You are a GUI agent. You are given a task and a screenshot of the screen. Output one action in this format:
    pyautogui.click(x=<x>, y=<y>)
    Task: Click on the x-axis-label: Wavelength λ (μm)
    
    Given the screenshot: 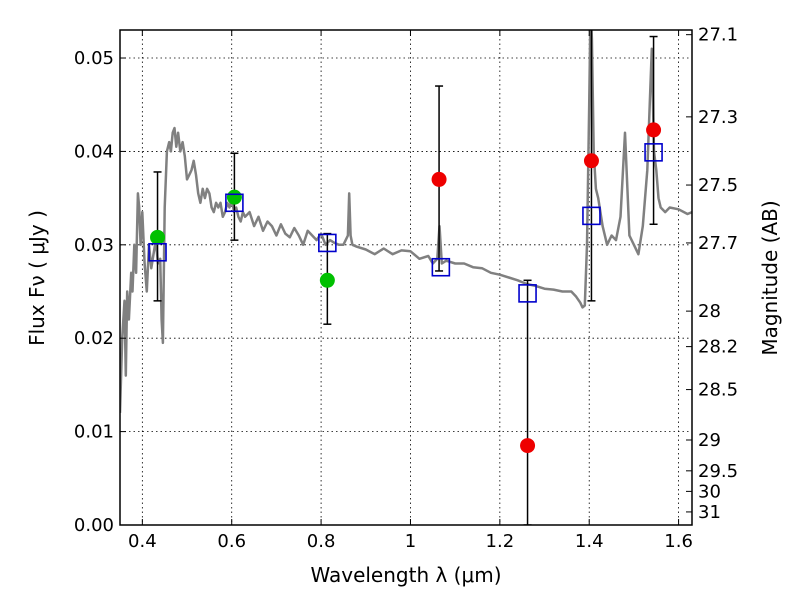 What is the action you would take?
    pyautogui.click(x=405, y=575)
    